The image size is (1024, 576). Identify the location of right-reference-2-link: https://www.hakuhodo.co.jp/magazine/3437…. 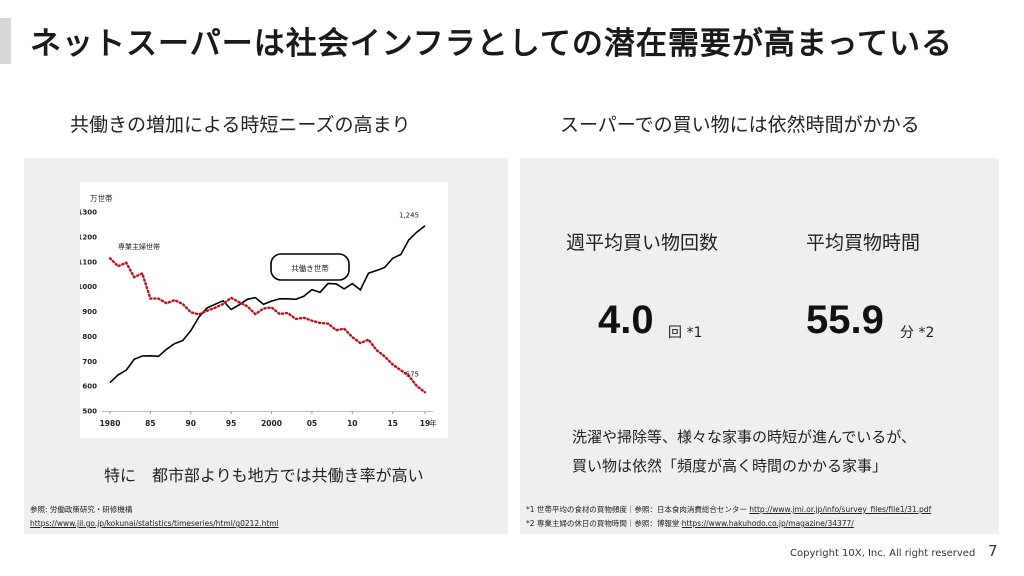
(767, 523).